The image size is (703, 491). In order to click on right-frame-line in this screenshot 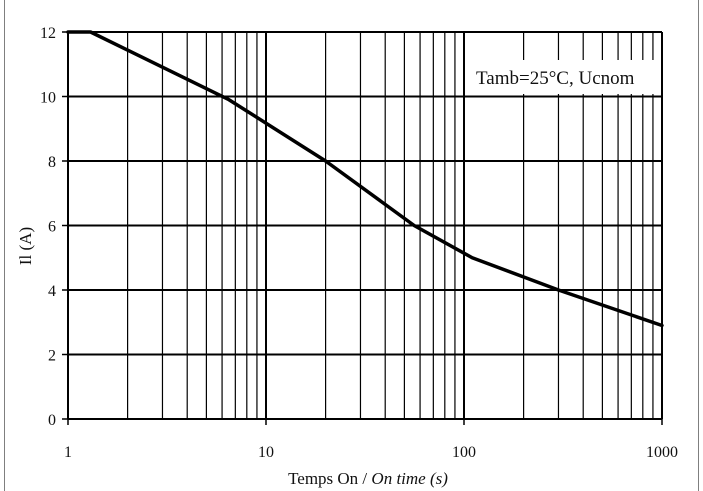, I will do `click(698, 245)`.